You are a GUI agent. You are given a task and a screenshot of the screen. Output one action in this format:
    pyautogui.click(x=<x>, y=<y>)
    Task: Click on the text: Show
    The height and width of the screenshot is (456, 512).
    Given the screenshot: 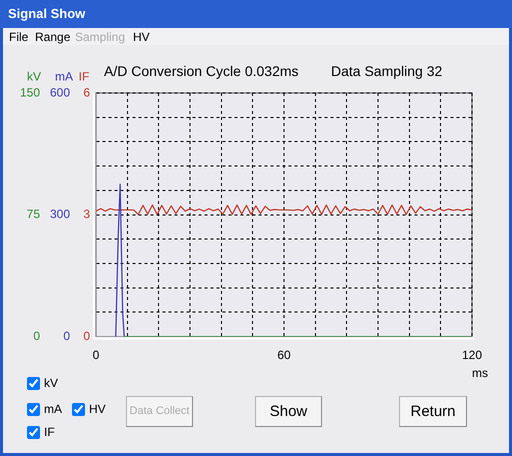 What is the action you would take?
    pyautogui.click(x=288, y=411)
    